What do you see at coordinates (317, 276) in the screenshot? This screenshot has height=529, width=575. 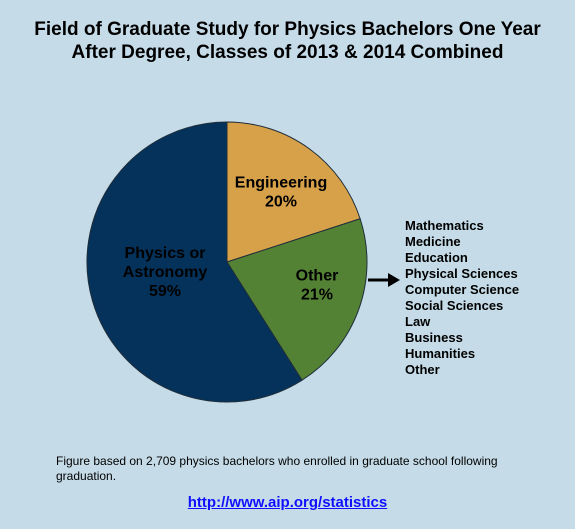 I see `slice-category-label: Other` at bounding box center [317, 276].